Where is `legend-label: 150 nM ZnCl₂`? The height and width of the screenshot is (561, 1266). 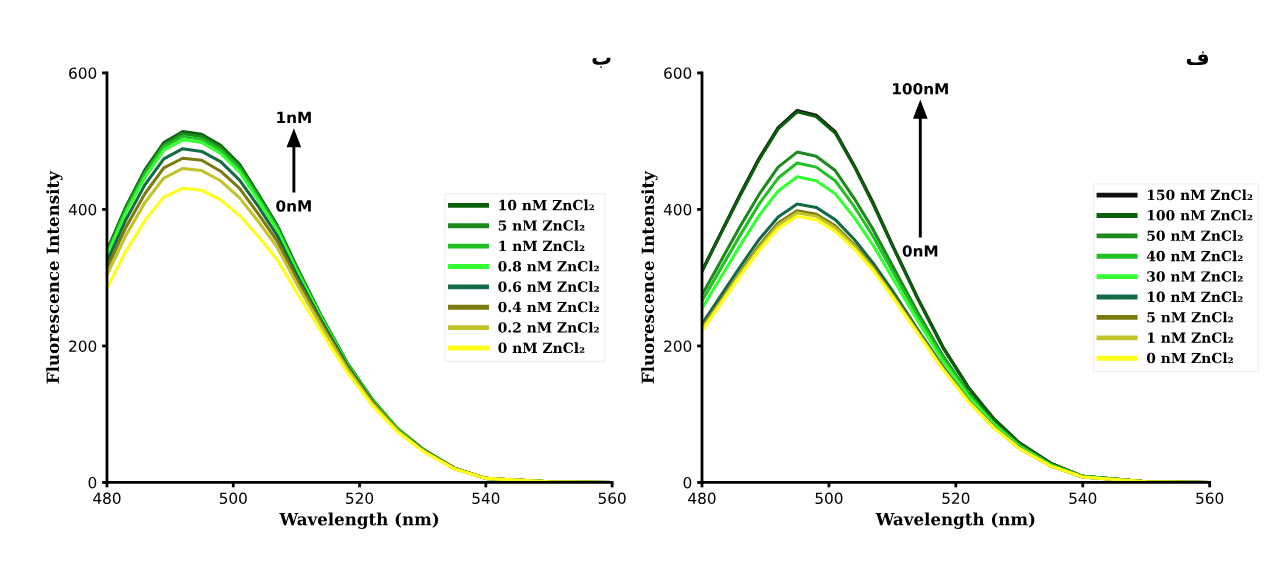 legend-label: 150 nM ZnCl₂ is located at coordinates (1200, 195).